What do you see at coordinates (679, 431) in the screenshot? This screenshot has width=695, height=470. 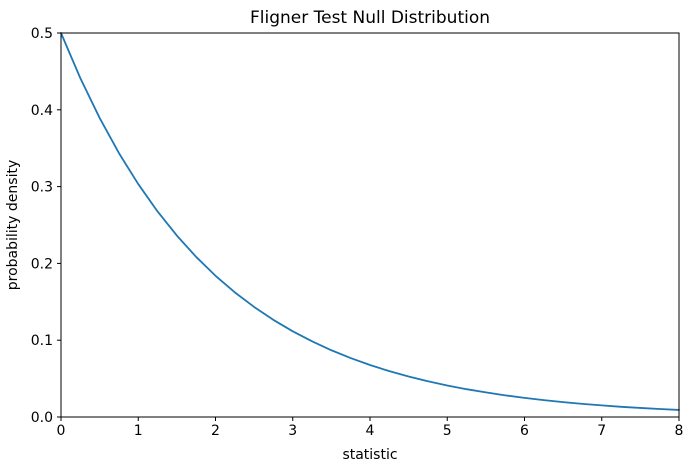 I see `x-tick-label: 8` at bounding box center [679, 431].